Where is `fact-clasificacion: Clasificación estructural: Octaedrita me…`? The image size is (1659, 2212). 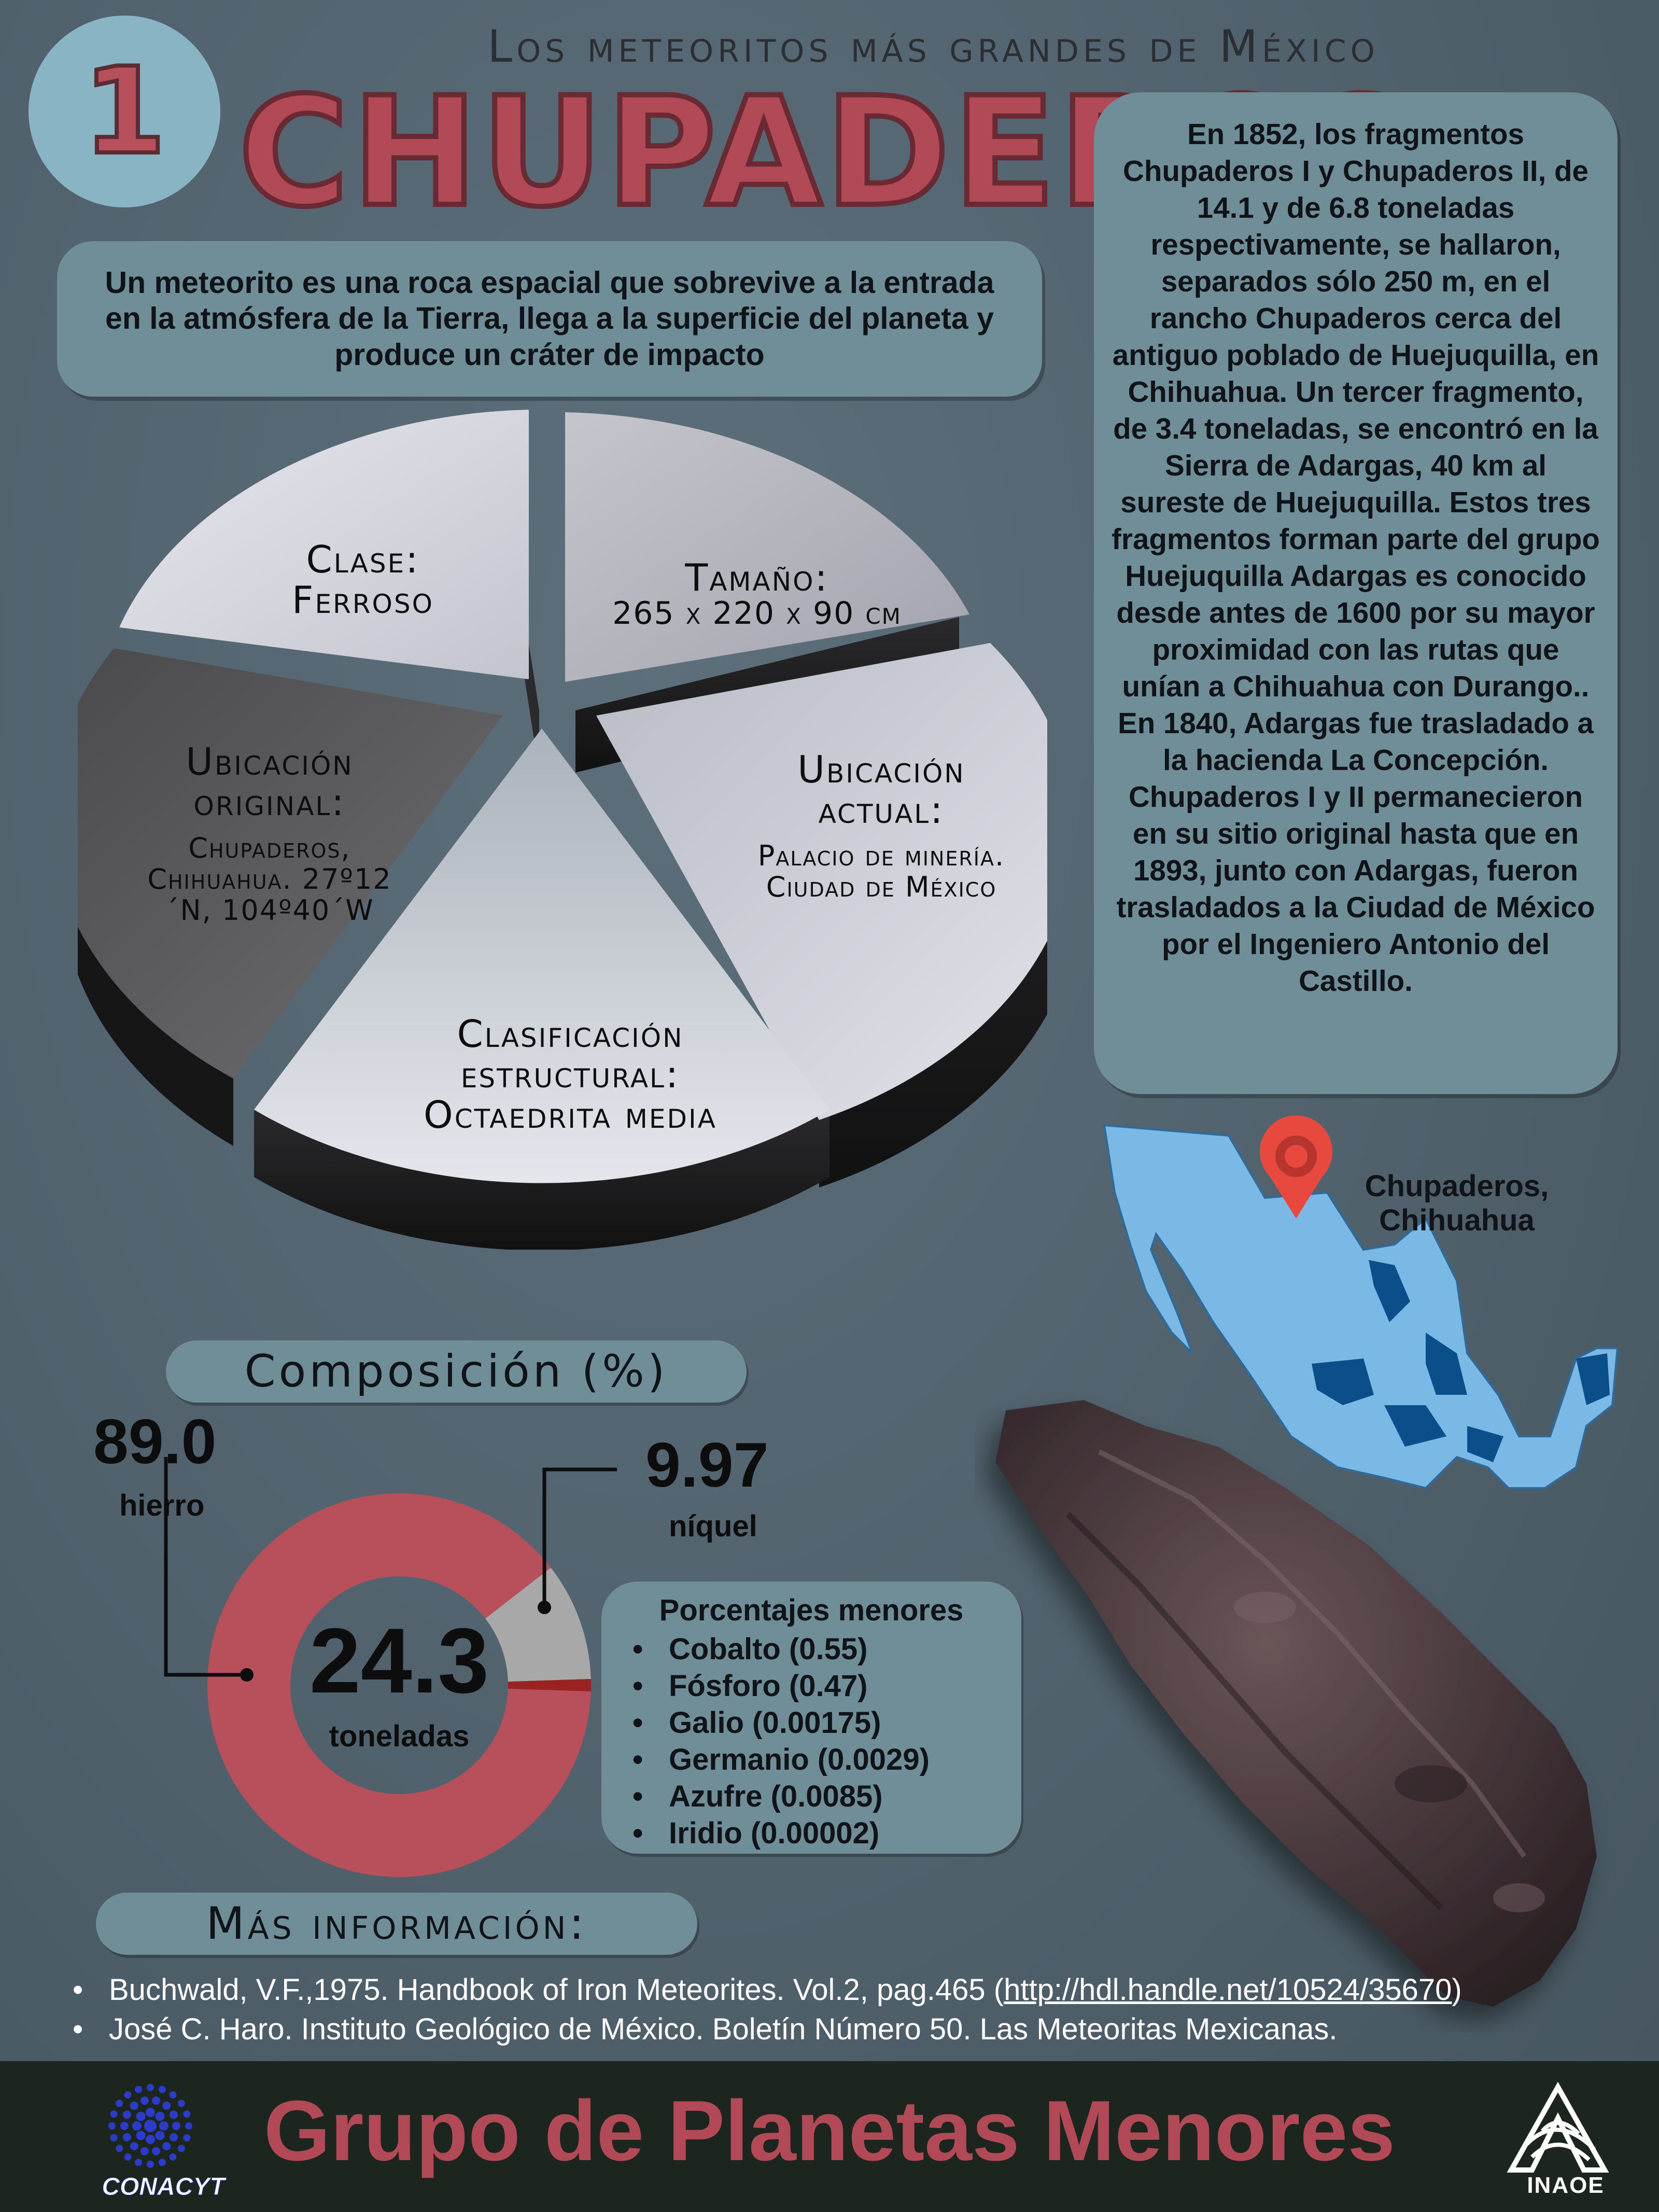
fact-clasificacion: Clasificación estructural: Octaedrita me… is located at coordinates (570, 1074).